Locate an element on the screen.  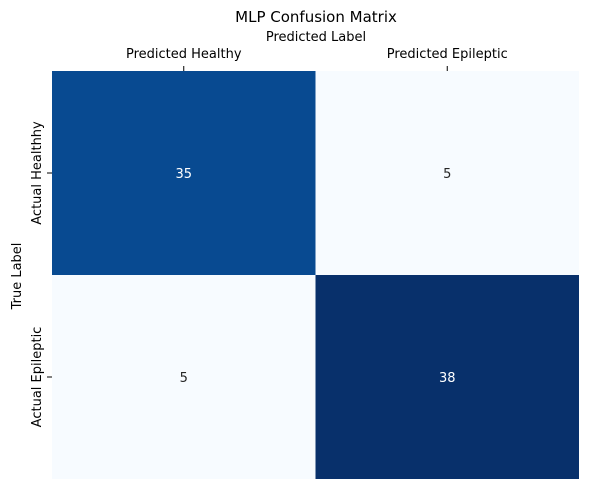
heatmap-value-r1-c0: 5 is located at coordinates (184, 378).